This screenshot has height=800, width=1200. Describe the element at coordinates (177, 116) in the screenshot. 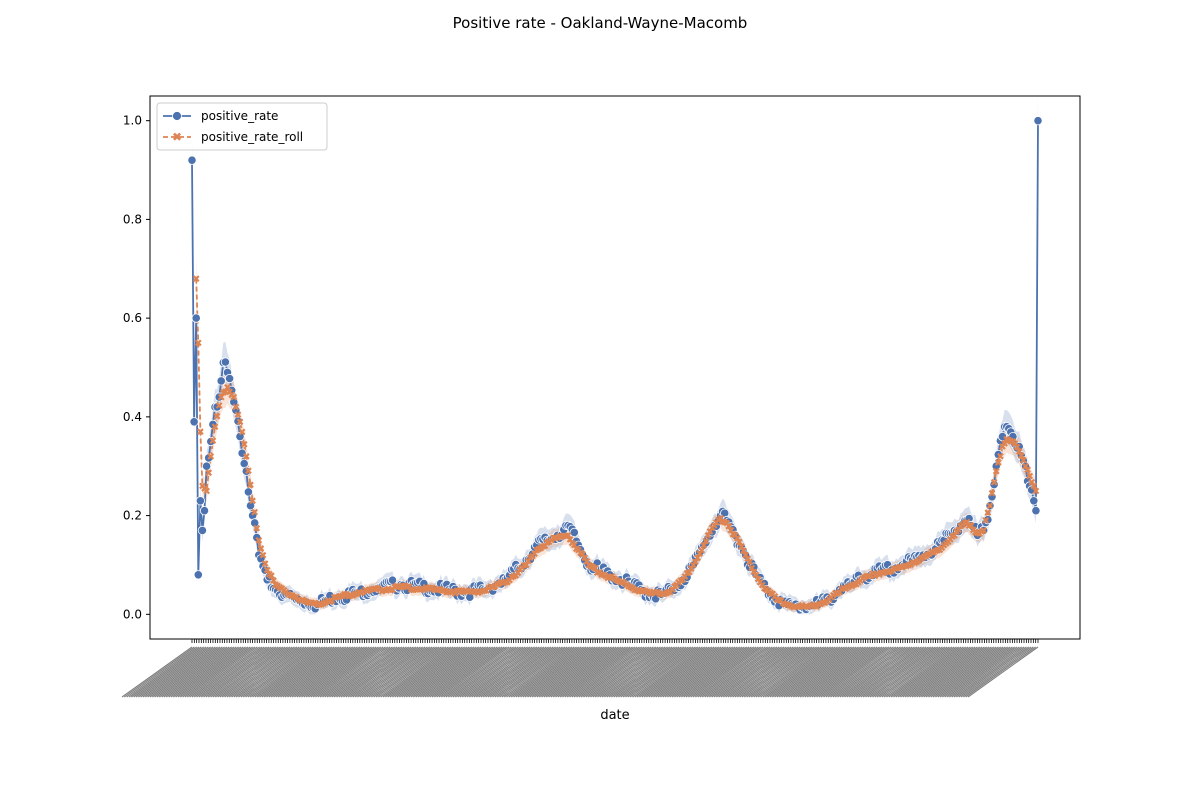

I see `legend-marker-positive-rate` at that location.